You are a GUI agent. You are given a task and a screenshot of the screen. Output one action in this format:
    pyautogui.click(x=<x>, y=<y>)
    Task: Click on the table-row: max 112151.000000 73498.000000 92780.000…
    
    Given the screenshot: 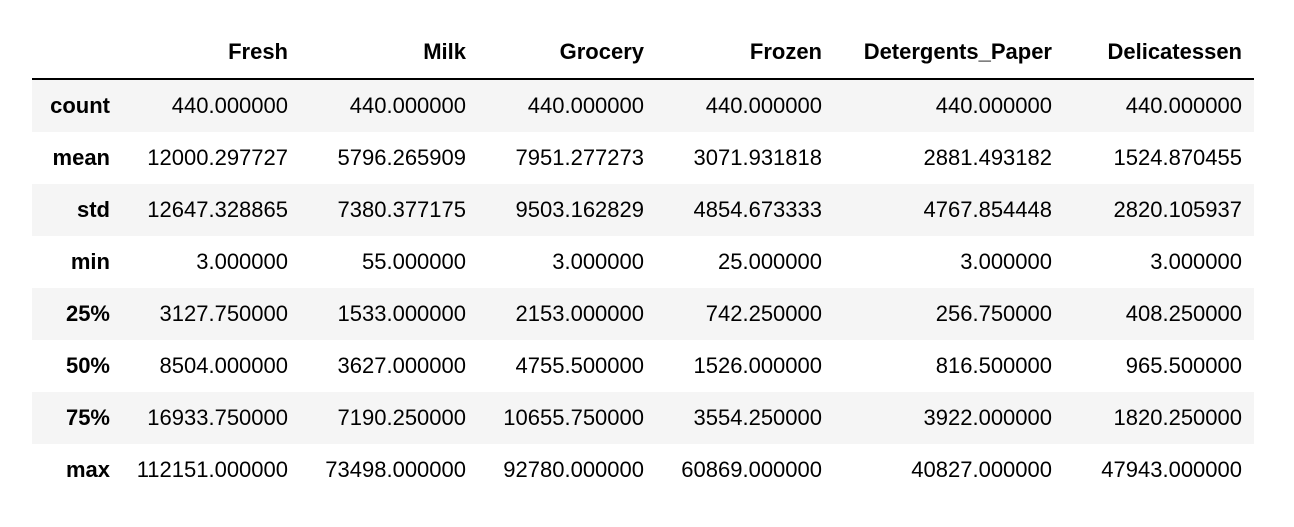 What is the action you would take?
    pyautogui.click(x=643, y=470)
    